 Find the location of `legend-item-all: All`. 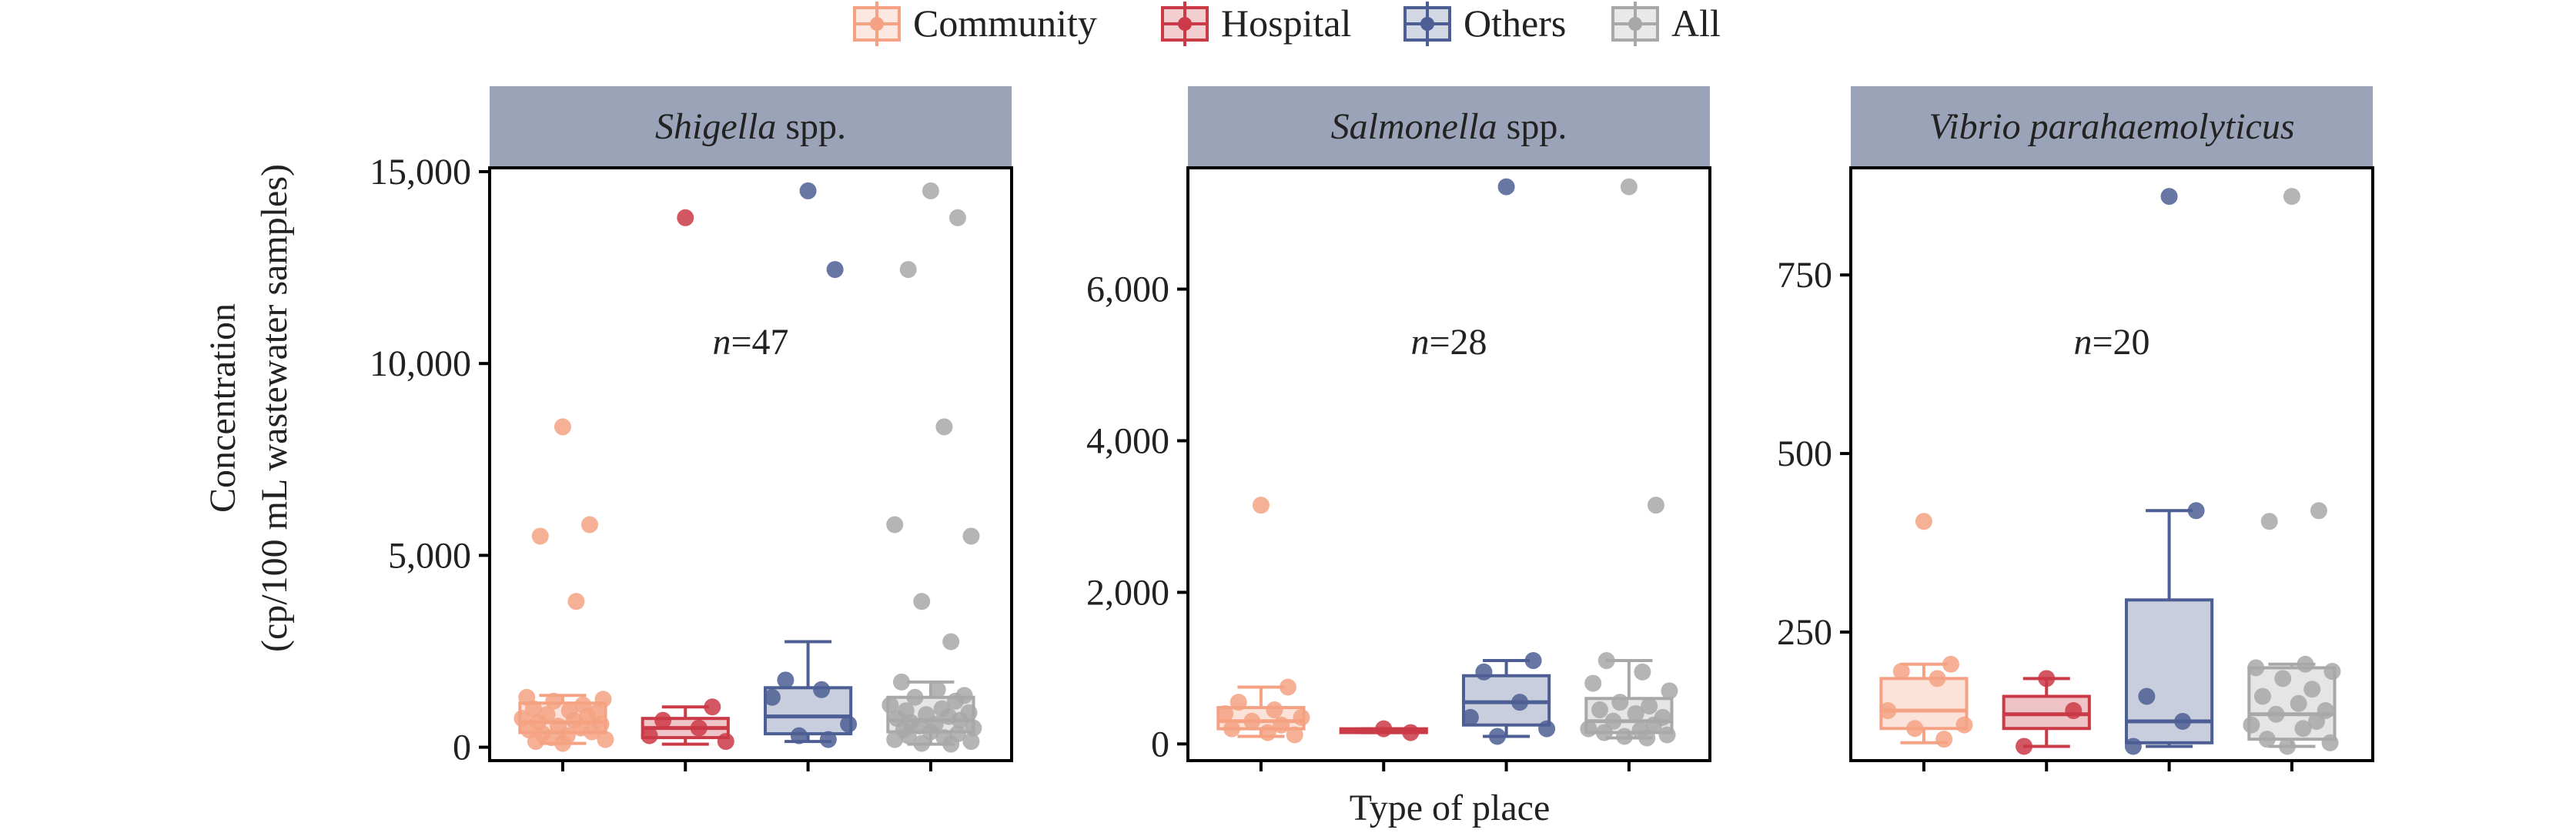

legend-item-all: All is located at coordinates (1666, 24).